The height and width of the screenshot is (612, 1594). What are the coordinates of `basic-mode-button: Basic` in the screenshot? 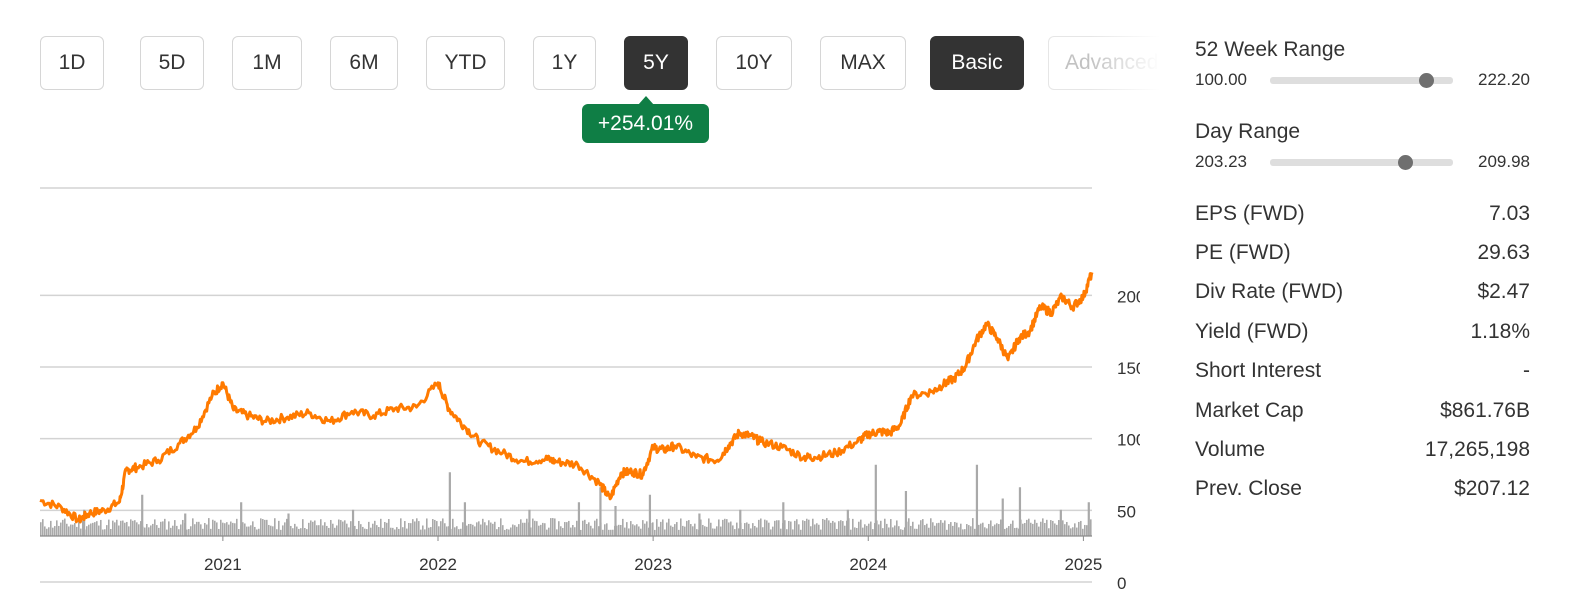 It's located at (977, 63).